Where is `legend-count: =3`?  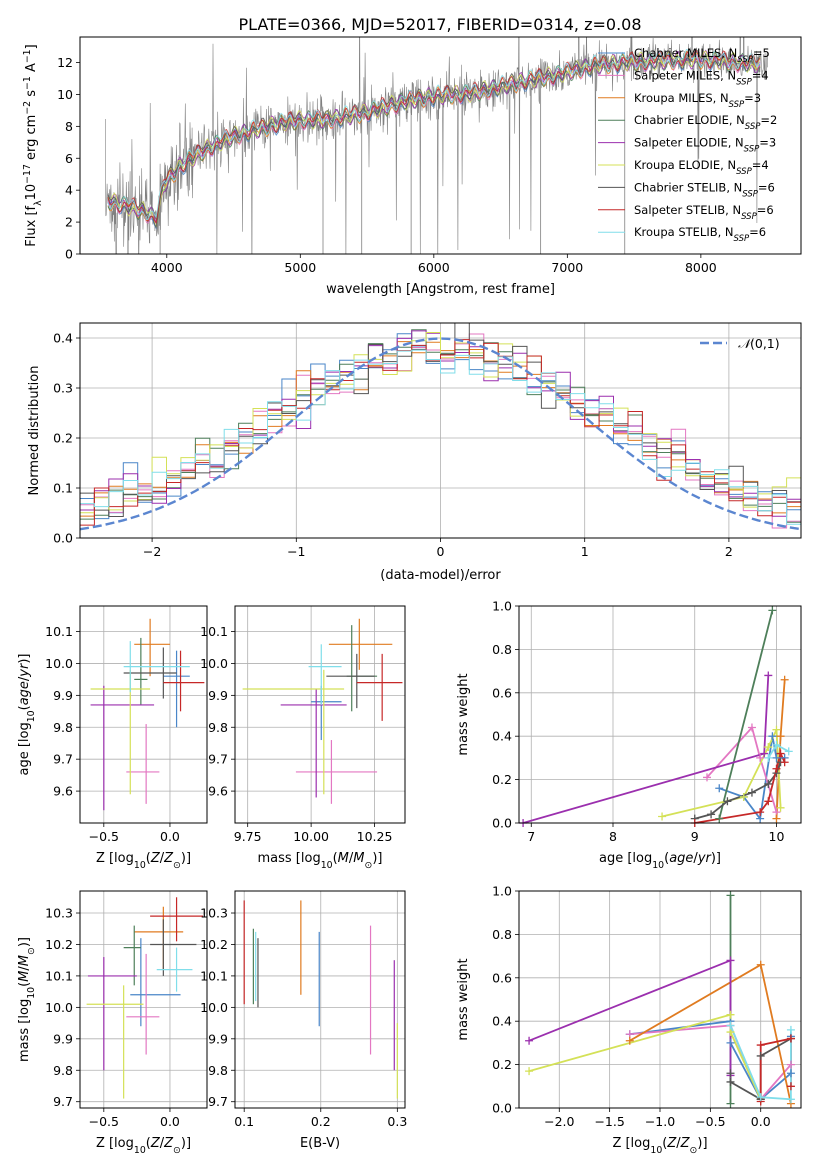 legend-count: =3 is located at coordinates (752, 98).